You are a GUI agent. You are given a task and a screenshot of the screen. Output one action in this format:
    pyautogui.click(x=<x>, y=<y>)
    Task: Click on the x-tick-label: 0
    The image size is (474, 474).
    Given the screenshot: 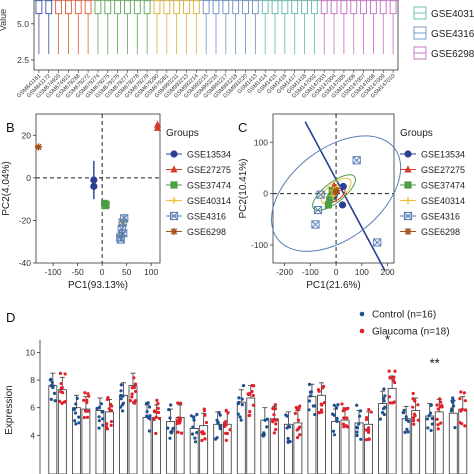 What is the action you would take?
    pyautogui.click(x=336, y=272)
    